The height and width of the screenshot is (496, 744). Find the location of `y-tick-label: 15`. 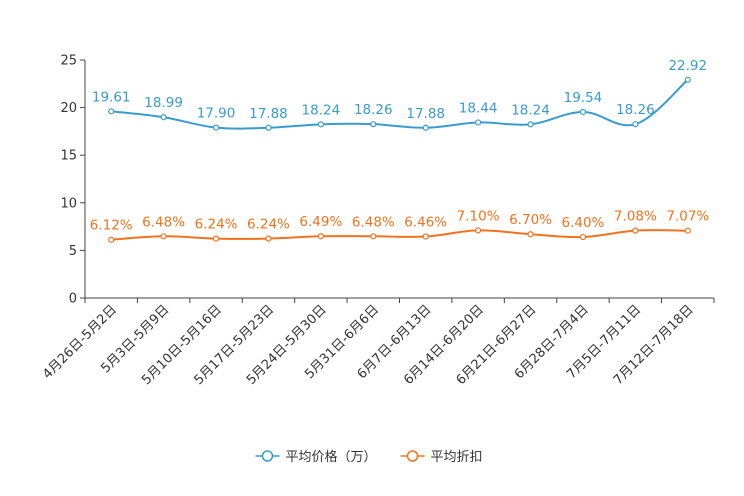

y-tick-label: 15 is located at coordinates (68, 156).